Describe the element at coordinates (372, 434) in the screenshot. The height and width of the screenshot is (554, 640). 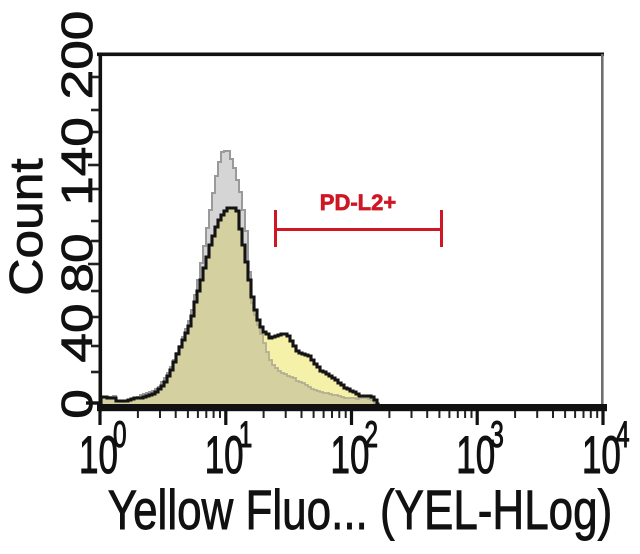
I see `svg-text: 2` at that location.